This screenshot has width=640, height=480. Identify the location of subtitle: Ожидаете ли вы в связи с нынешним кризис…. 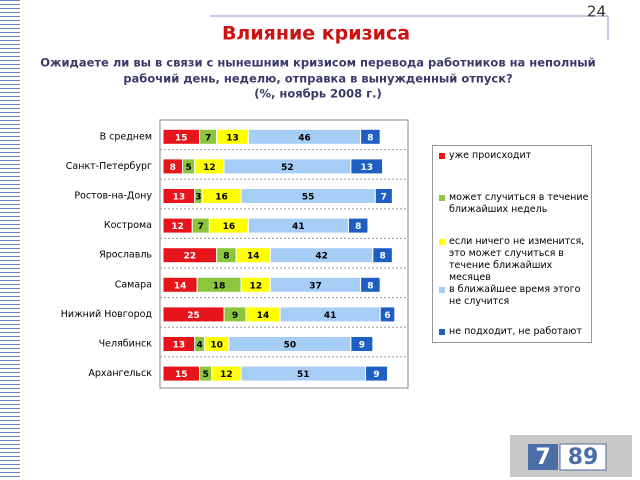
(317, 63).